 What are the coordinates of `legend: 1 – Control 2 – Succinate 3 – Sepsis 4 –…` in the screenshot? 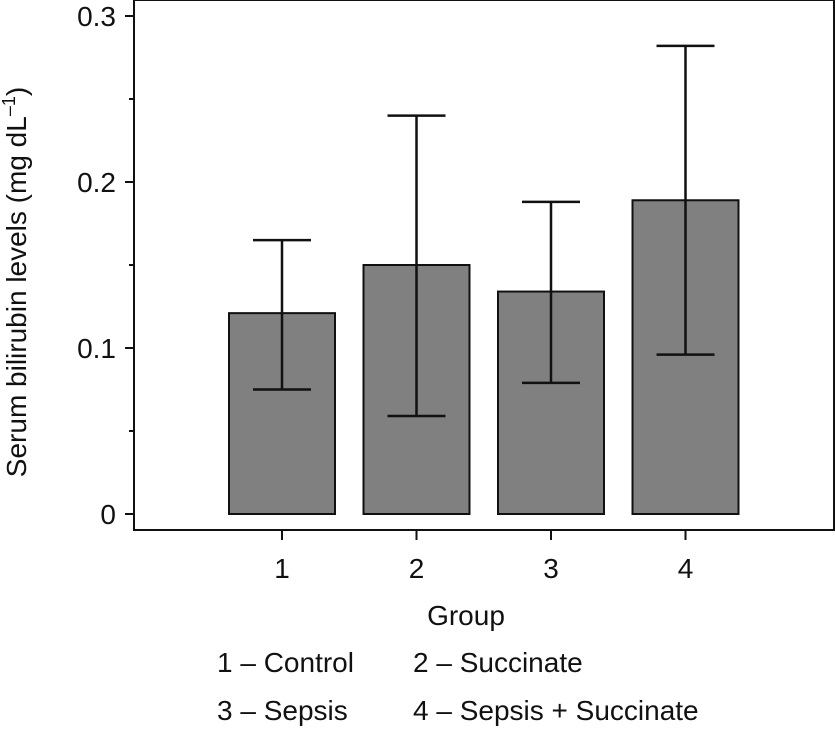 It's located at (458, 686).